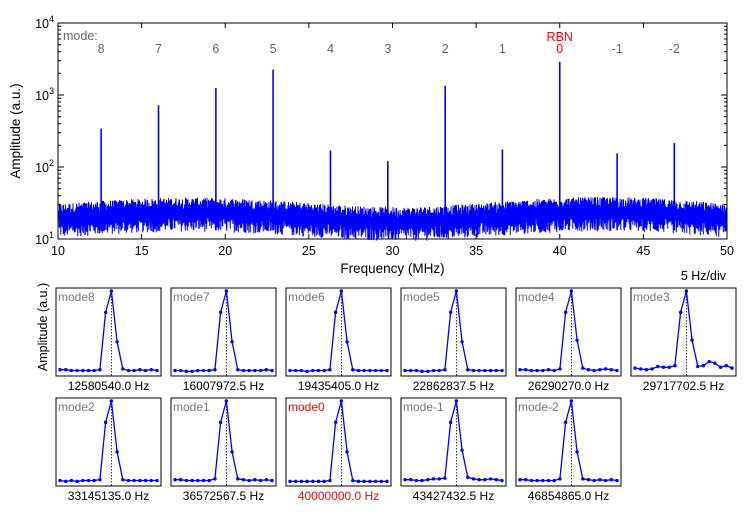  I want to click on x-tick-label: 40, so click(560, 251).